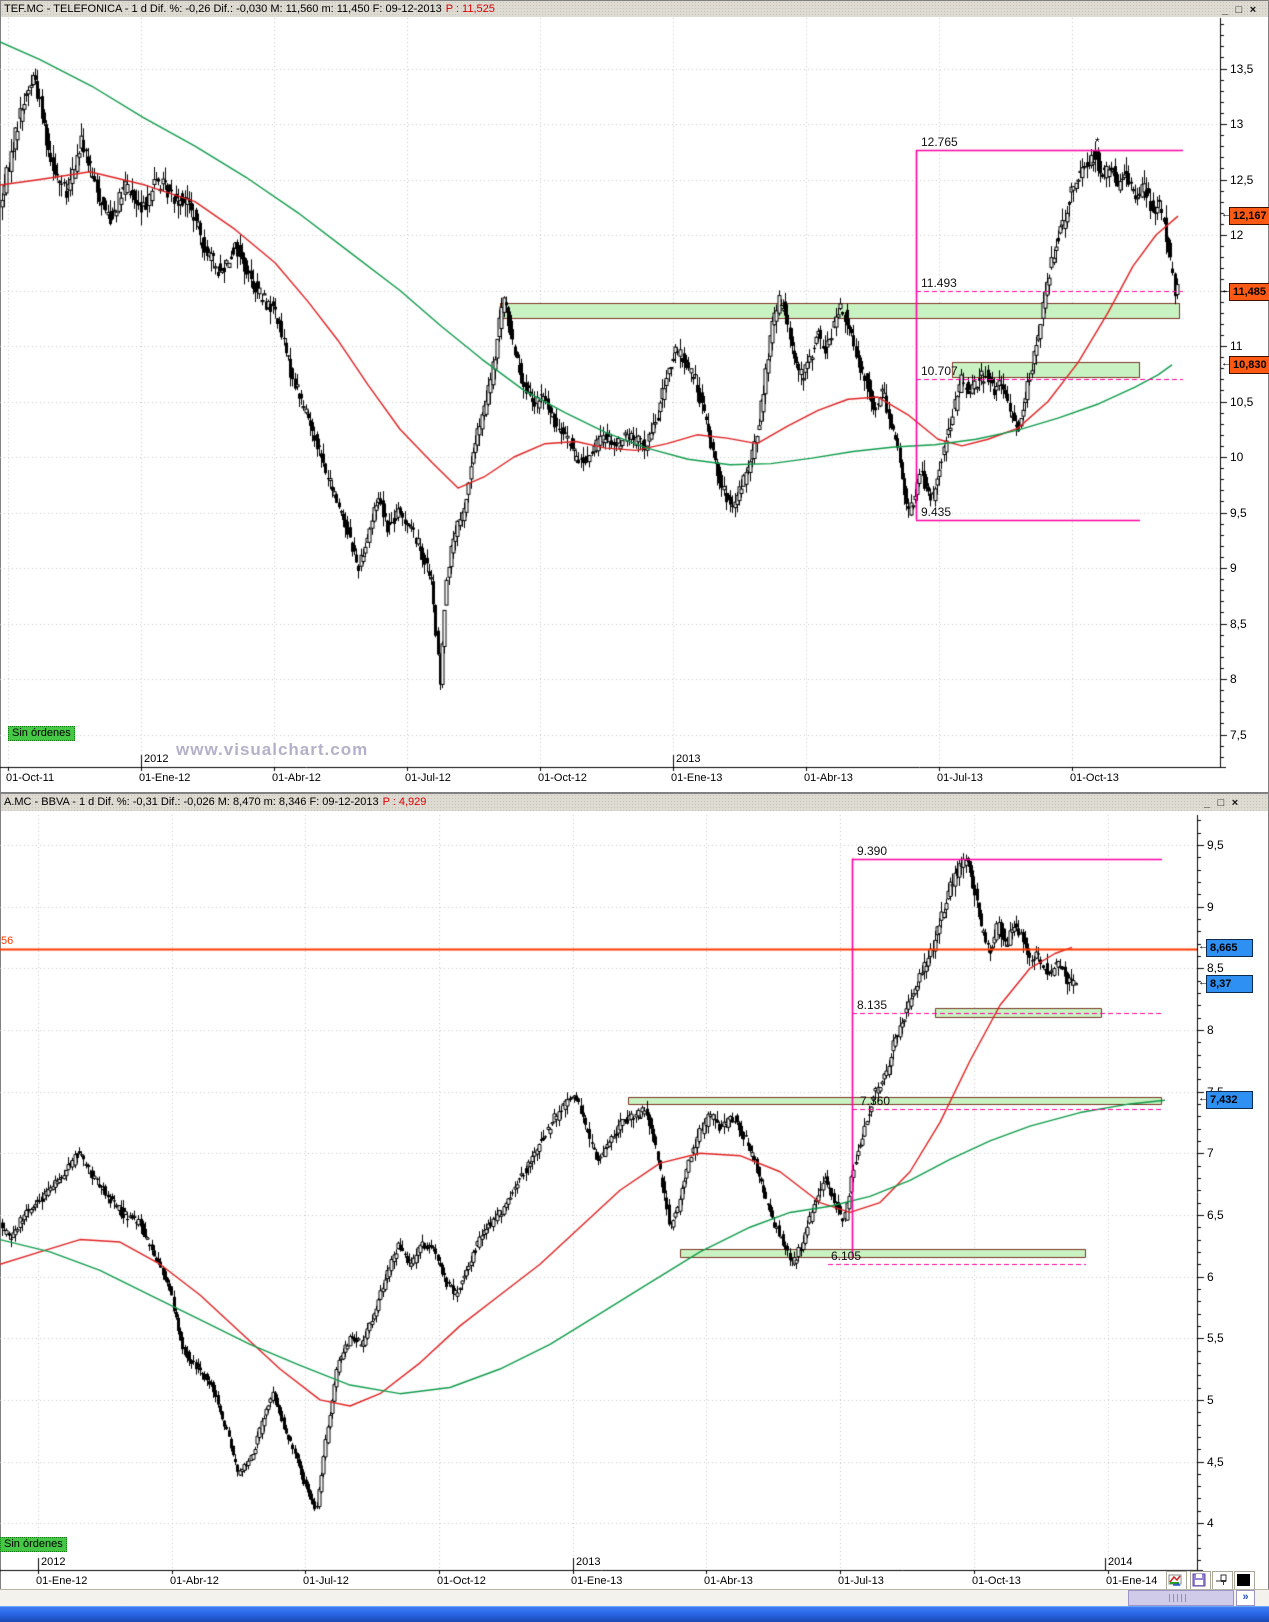 The image size is (1269, 1622). What do you see at coordinates (1178, 1598) in the screenshot?
I see `scrollbar-grip-icon` at bounding box center [1178, 1598].